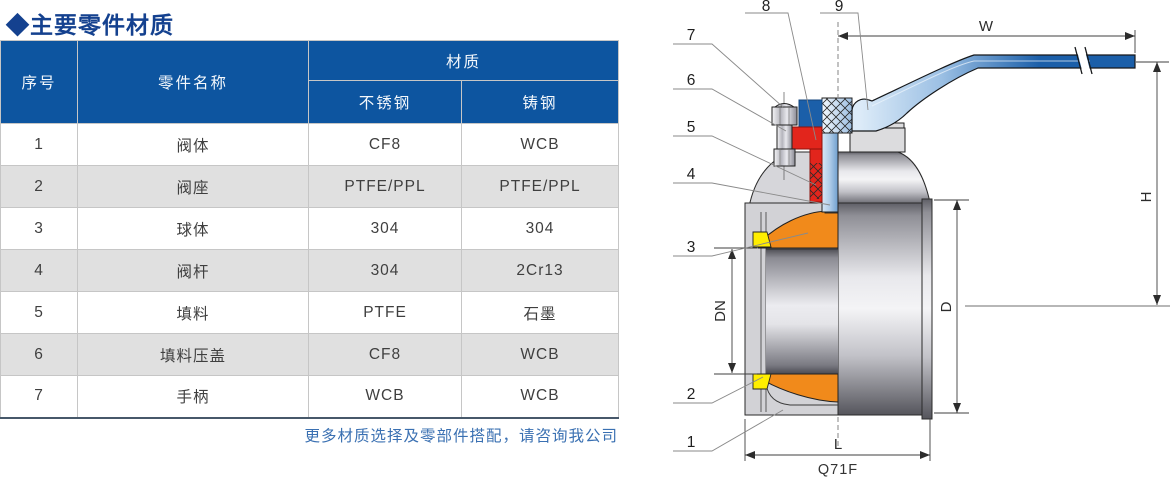  What do you see at coordinates (463, 60) in the screenshot?
I see `col-header-material: 材质` at bounding box center [463, 60].